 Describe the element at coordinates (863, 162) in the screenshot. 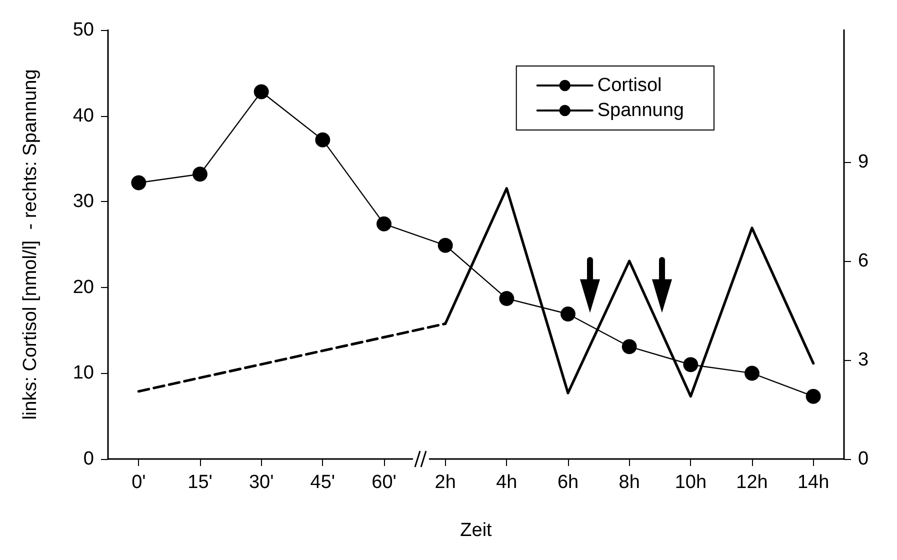

I see `y2-tick-label: 9` at that location.